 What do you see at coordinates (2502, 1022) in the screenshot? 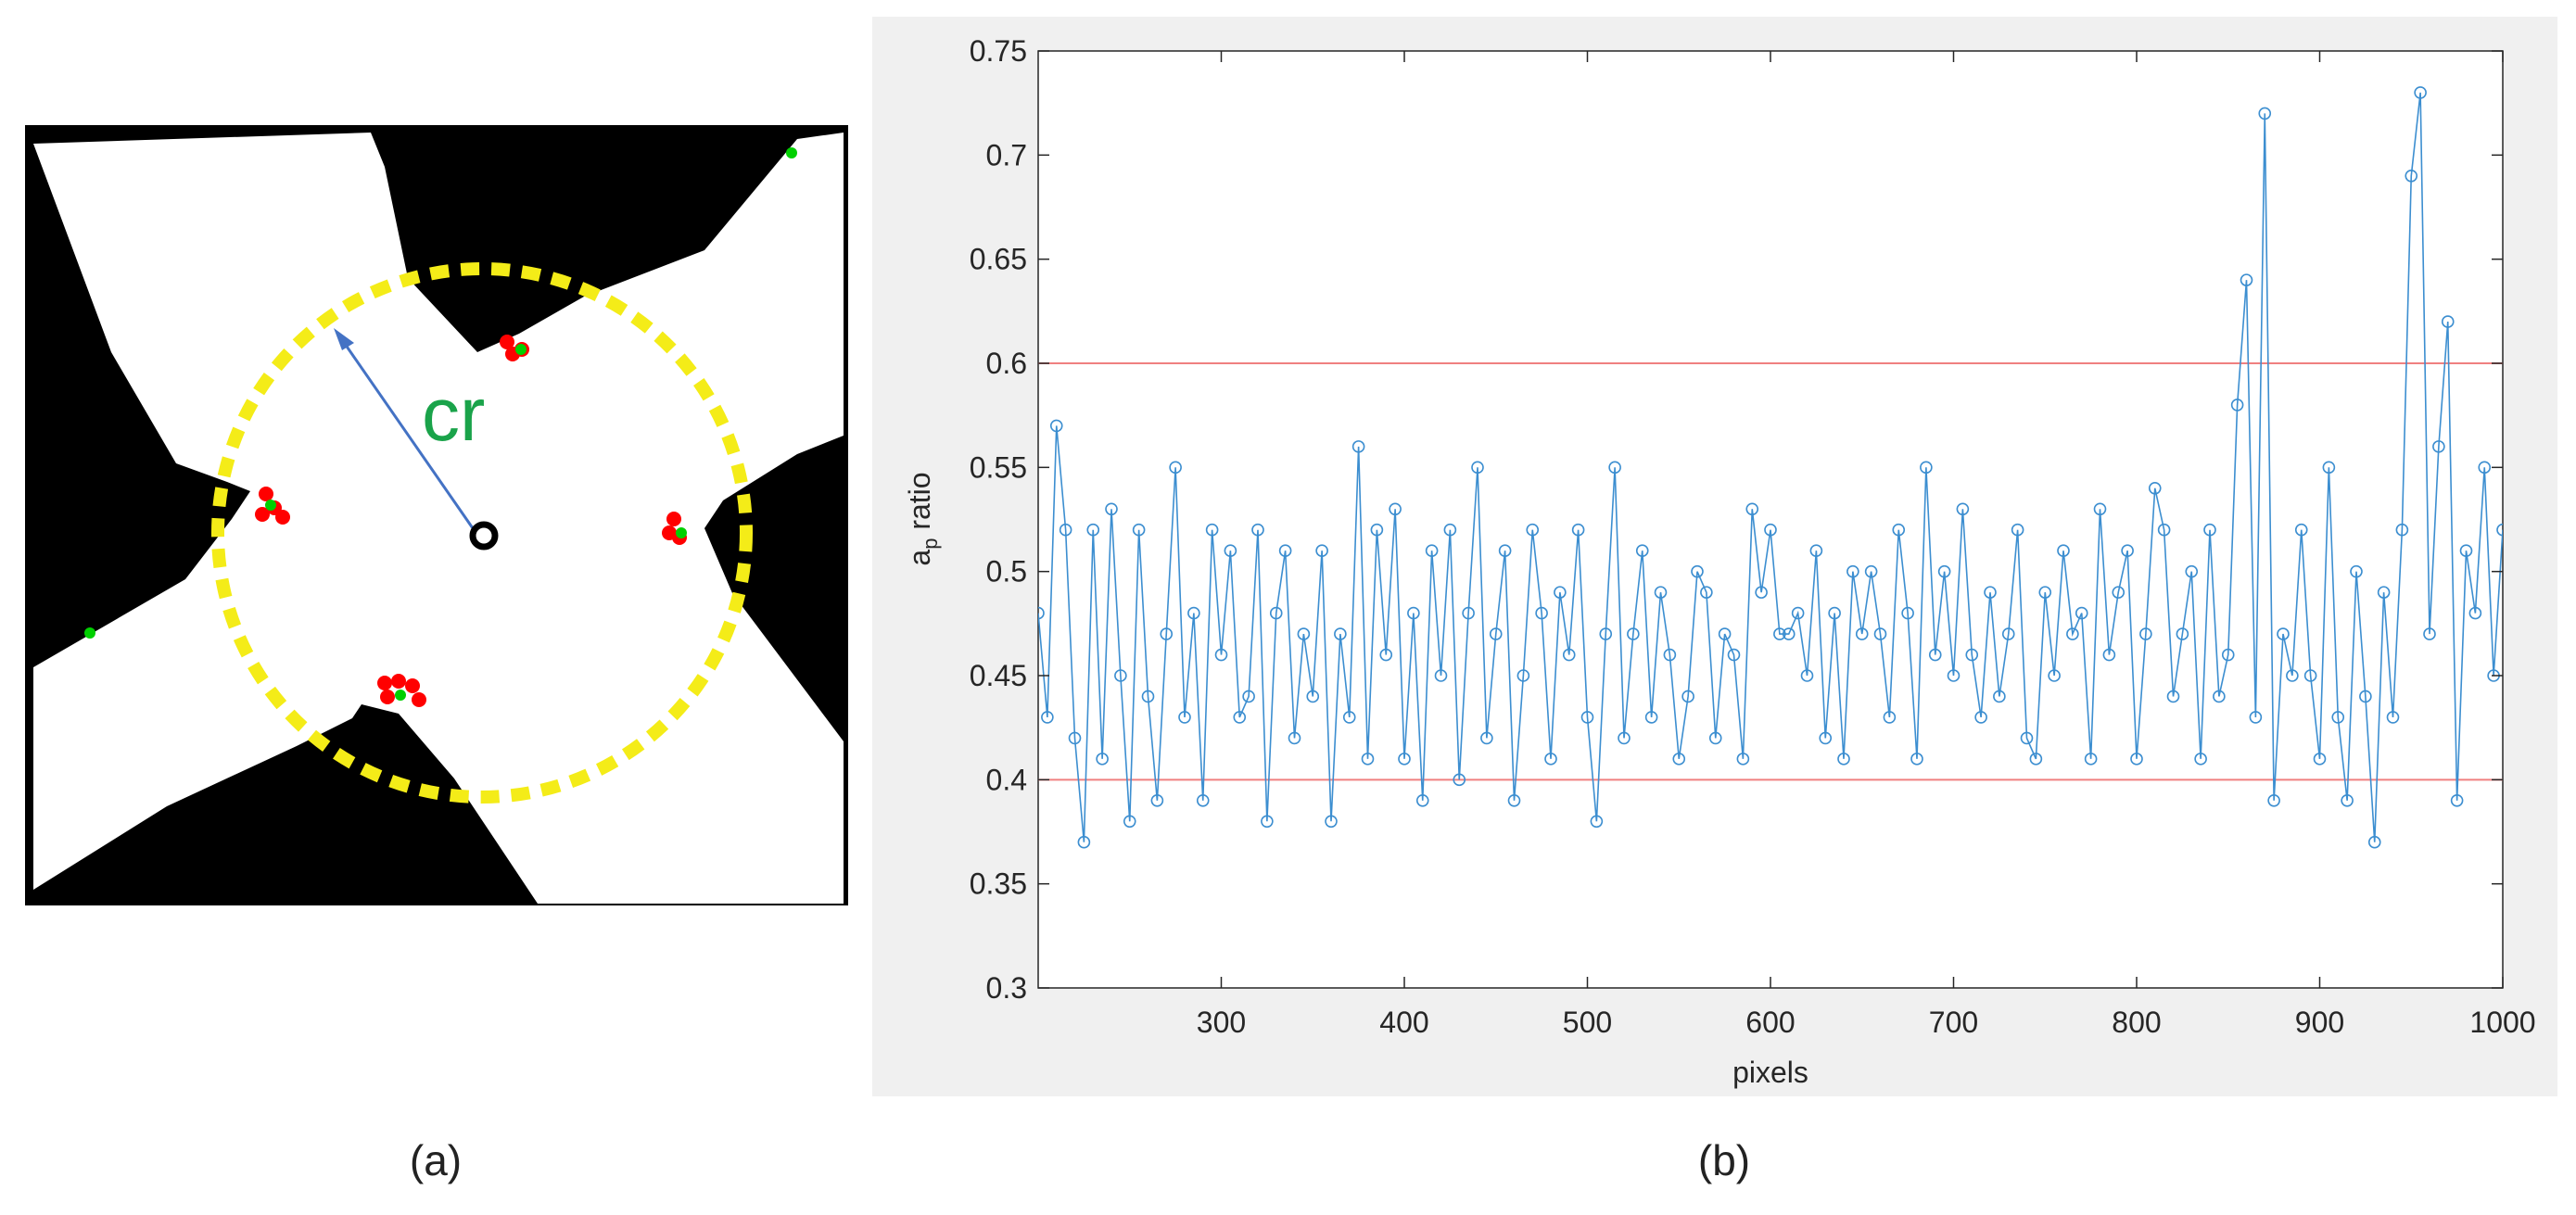
I see `x-tick-label: 1000` at bounding box center [2502, 1022].